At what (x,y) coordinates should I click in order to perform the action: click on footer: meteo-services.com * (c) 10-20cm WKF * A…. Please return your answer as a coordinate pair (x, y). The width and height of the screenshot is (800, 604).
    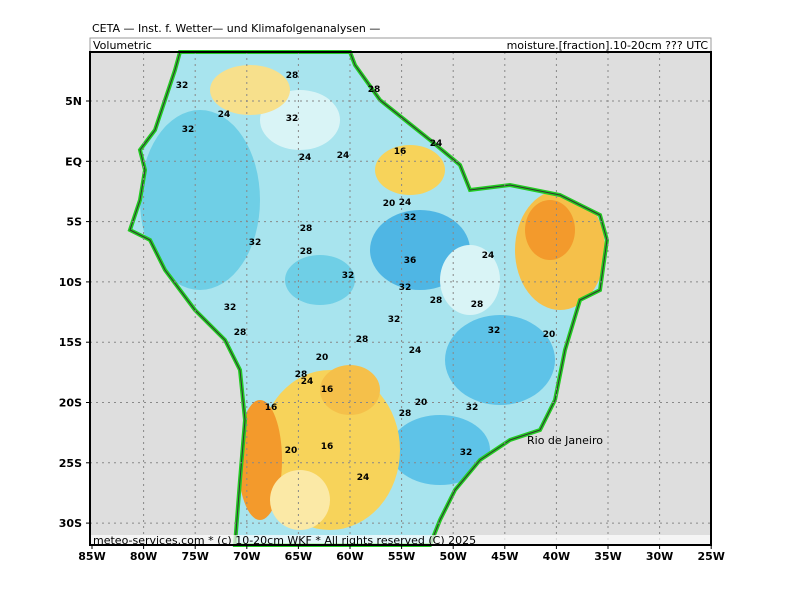
    Looking at the image, I should click on (284, 540).